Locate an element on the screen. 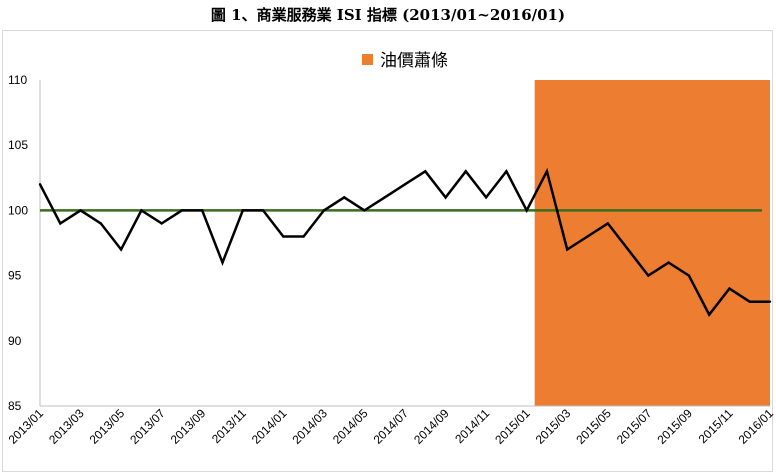 The width and height of the screenshot is (776, 474). x-tick-label: 2013/03 is located at coordinates (66, 426).